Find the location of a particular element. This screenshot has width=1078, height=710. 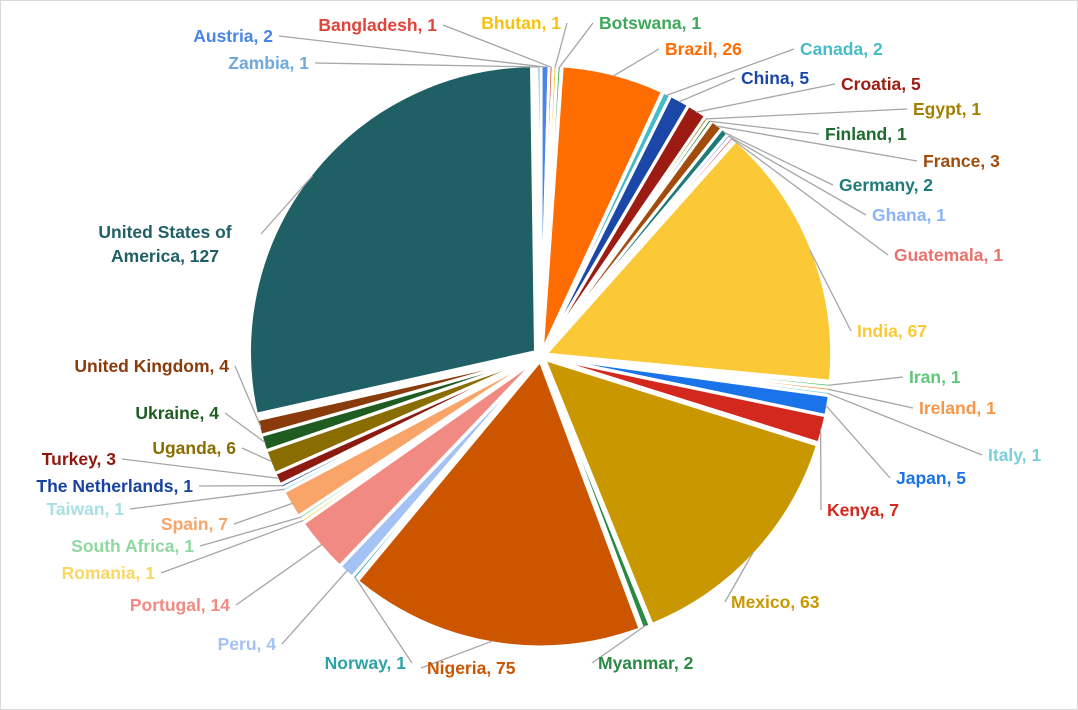

data-label-brazil: Brazil, 26 is located at coordinates (703, 49).